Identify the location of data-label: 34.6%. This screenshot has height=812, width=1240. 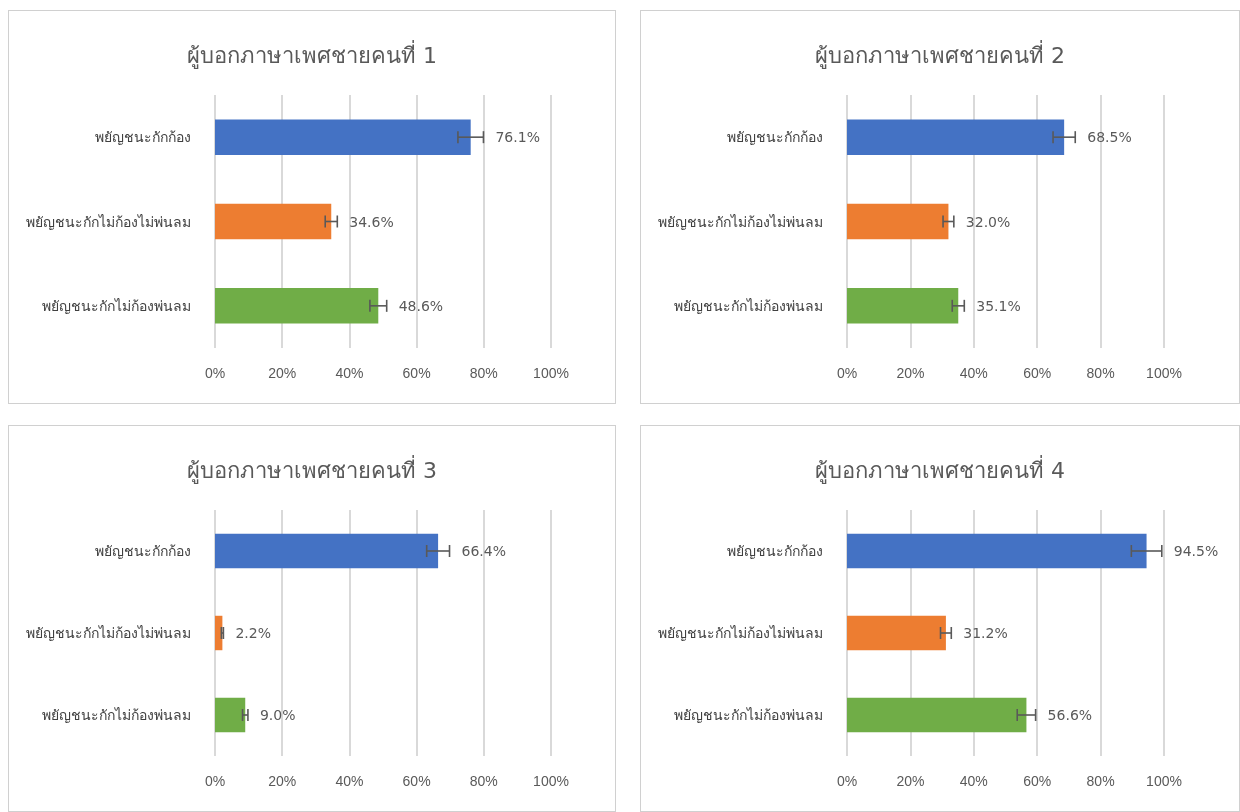
(371, 221).